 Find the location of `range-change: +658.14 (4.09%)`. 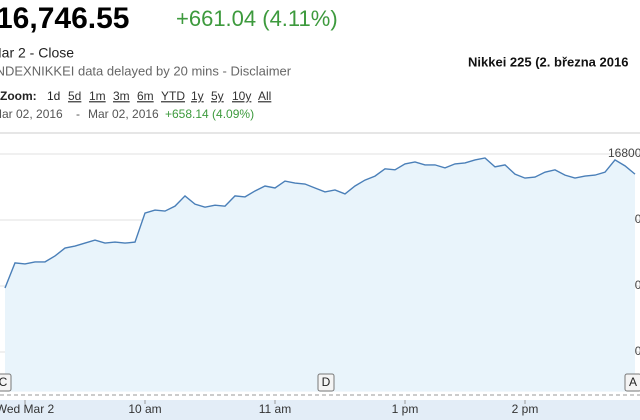

range-change: +658.14 (4.09%) is located at coordinates (209, 114).